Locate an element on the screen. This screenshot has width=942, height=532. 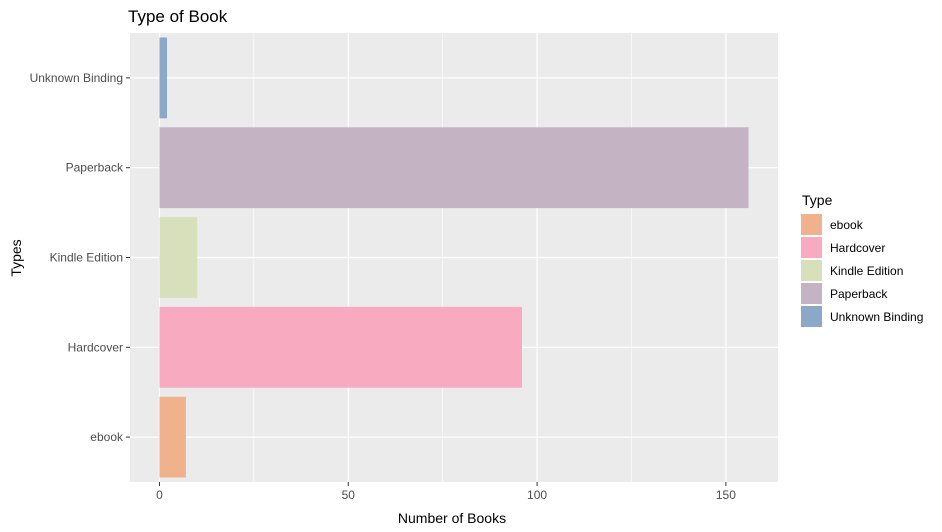
bar-hardcover is located at coordinates (340, 347).